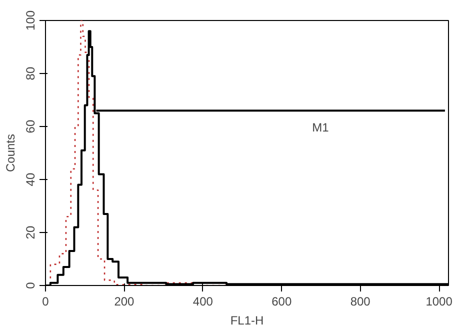 This screenshot has width=465, height=334. Describe the element at coordinates (247, 321) in the screenshot. I see `x-axis-title: FL1-H` at that location.